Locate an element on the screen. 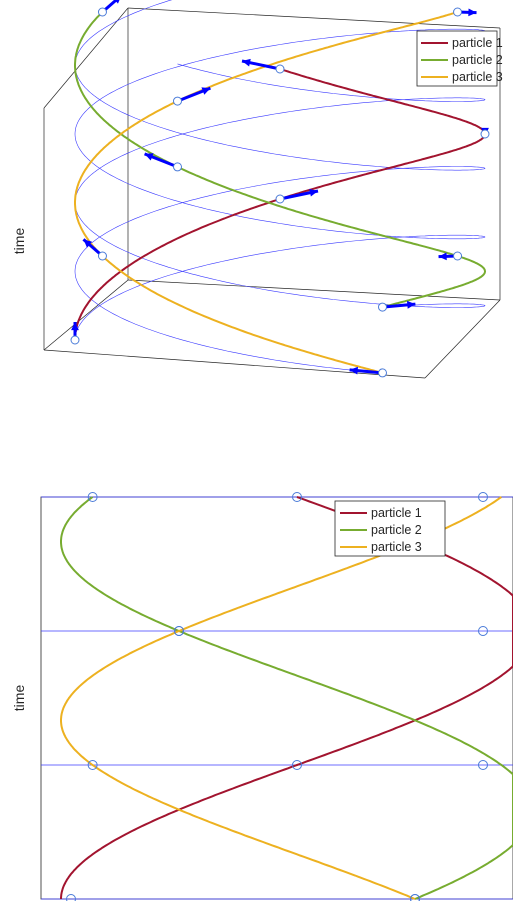 The width and height of the screenshot is (513, 901). y-axis-label-3d: time is located at coordinates (19, 241).